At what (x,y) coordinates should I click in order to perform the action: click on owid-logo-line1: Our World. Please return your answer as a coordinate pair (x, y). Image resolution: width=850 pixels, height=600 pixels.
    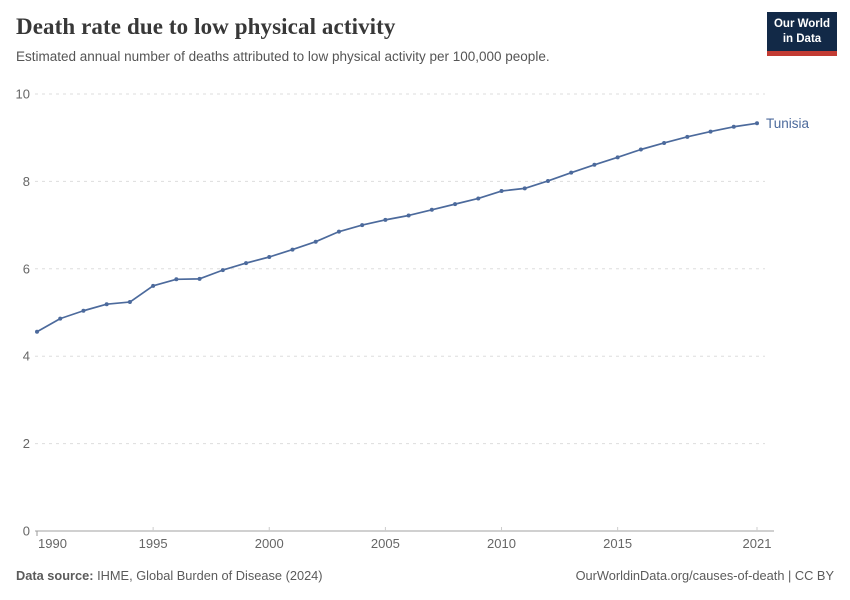
    Looking at the image, I should click on (801, 24).